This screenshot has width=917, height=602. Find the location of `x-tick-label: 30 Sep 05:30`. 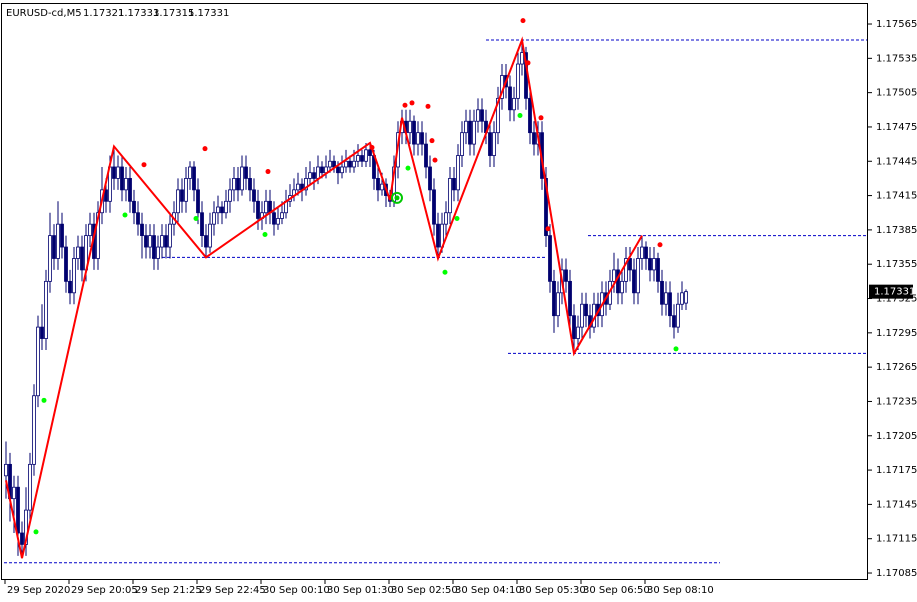

x-tick-label: 30 Sep 05:30 is located at coordinates (552, 590).